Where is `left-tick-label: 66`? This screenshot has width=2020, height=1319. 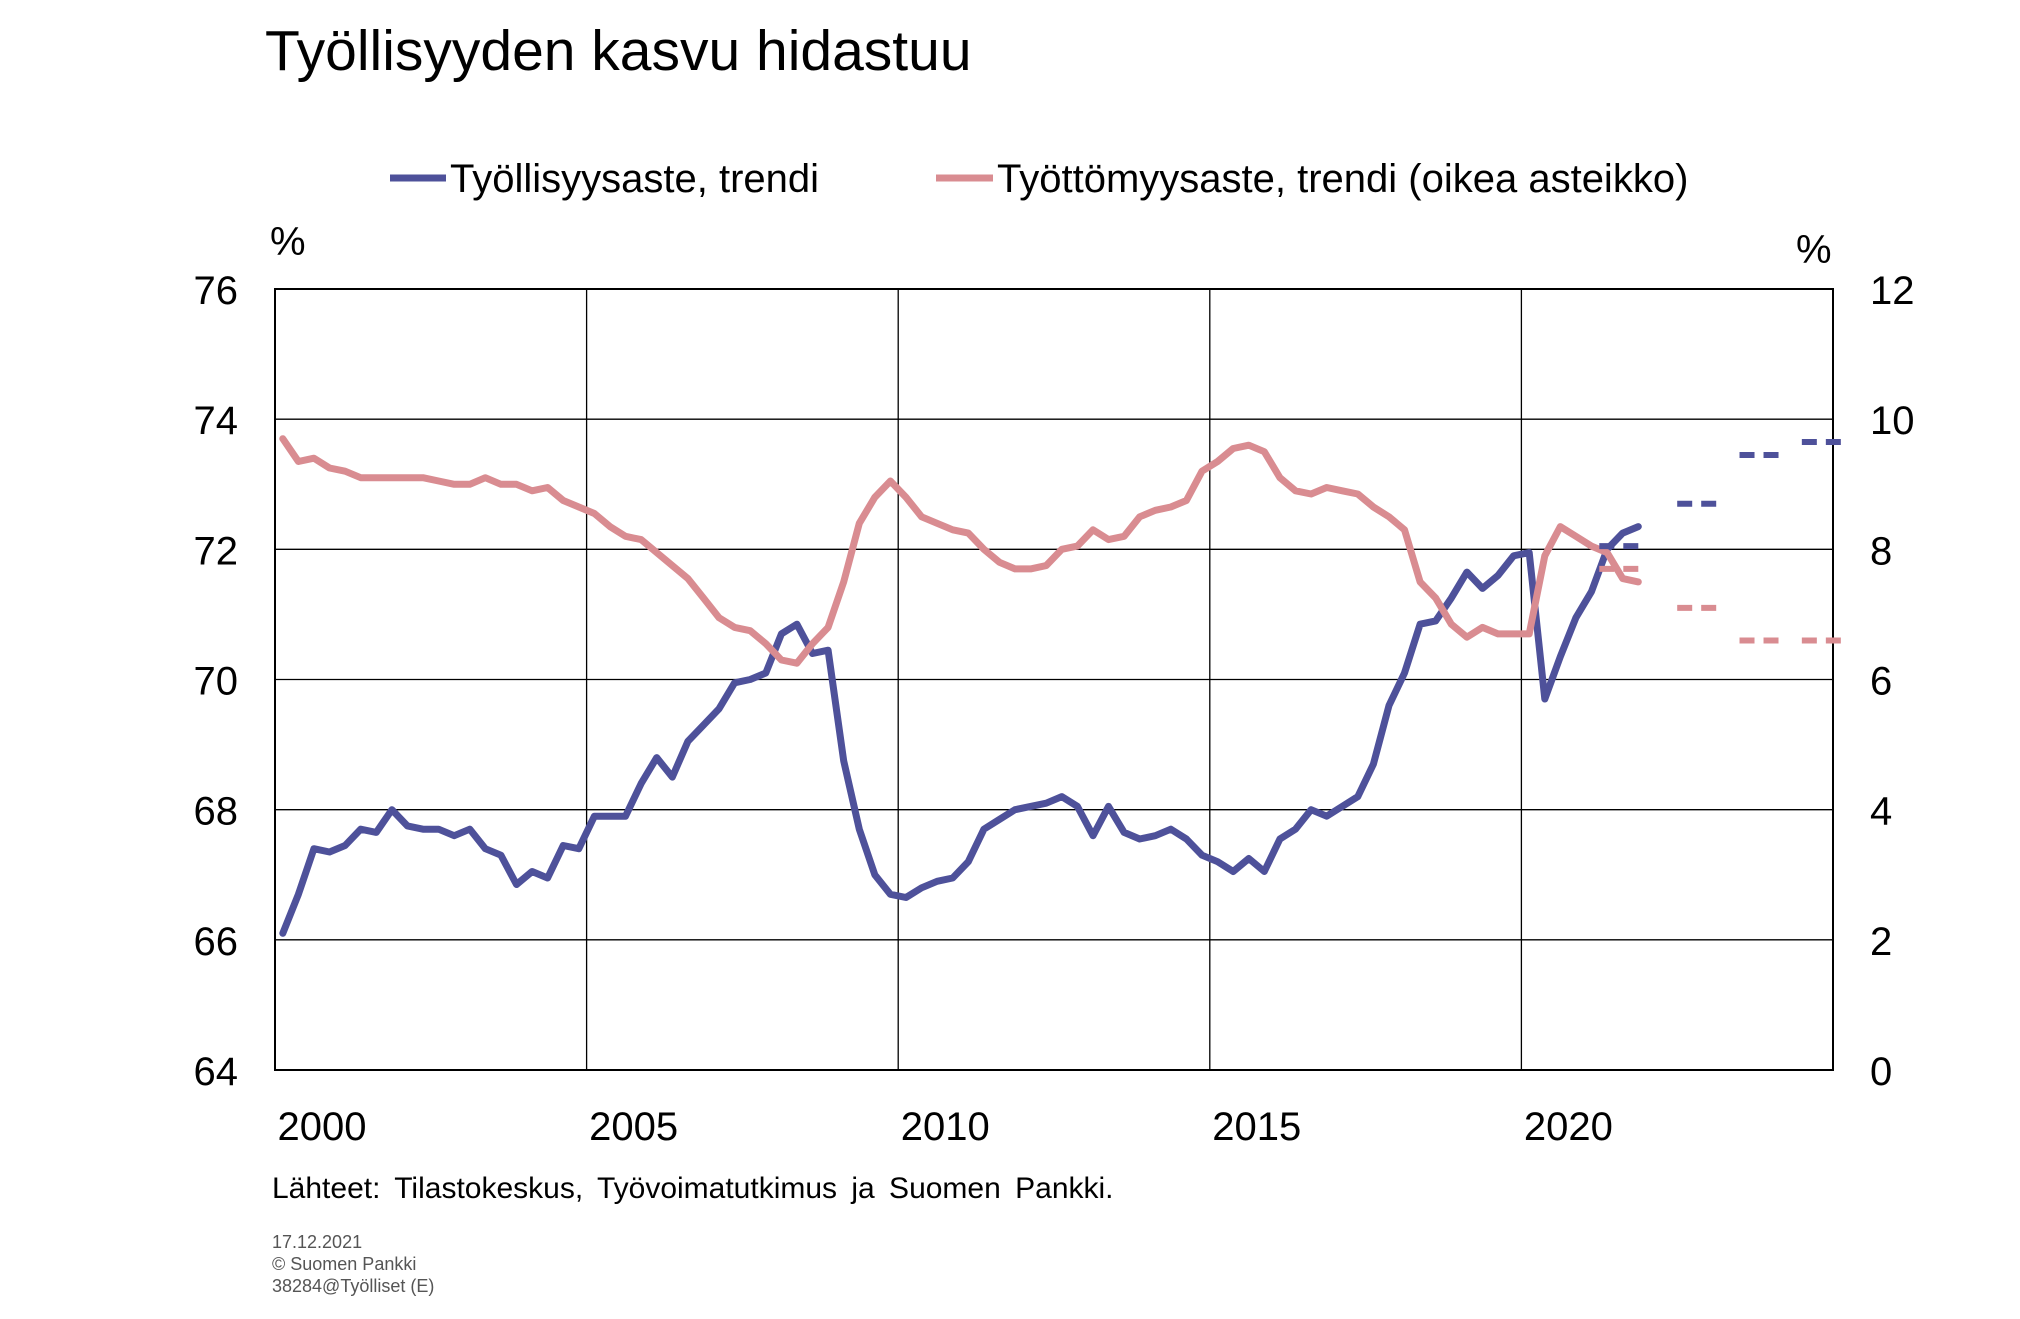 left-tick-label: 66 is located at coordinates (216, 942).